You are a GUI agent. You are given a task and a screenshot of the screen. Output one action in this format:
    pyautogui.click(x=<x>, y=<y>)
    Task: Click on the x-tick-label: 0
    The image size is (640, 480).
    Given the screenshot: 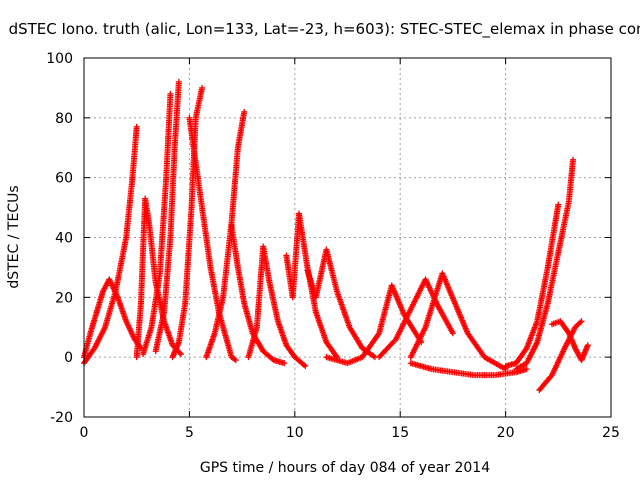 What is the action you would take?
    pyautogui.click(x=84, y=433)
    